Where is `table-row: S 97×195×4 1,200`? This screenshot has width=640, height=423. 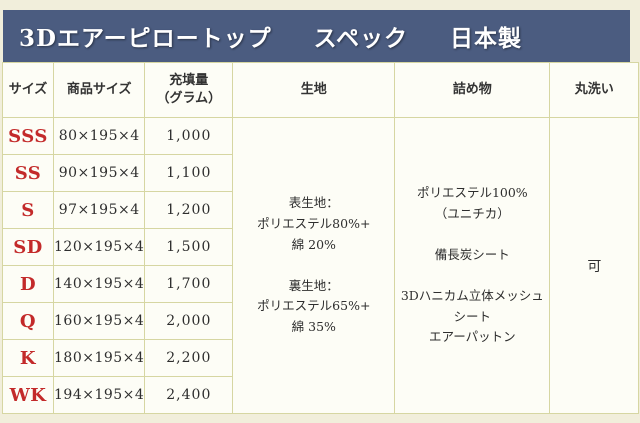
table-row: S 97×195×4 1,200 is located at coordinates (320, 210).